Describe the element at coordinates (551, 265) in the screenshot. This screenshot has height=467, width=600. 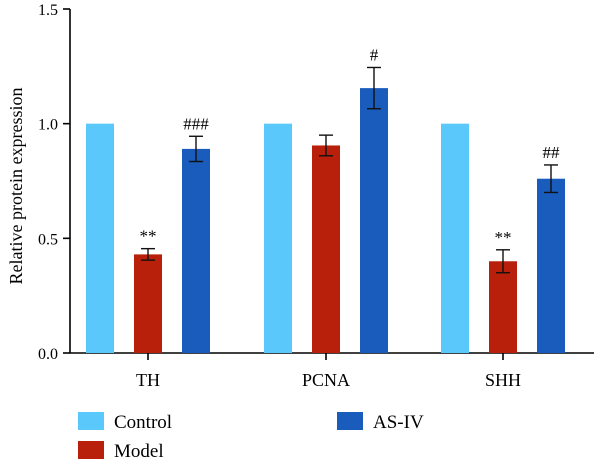
I see `bar-as-iv-shh` at that location.